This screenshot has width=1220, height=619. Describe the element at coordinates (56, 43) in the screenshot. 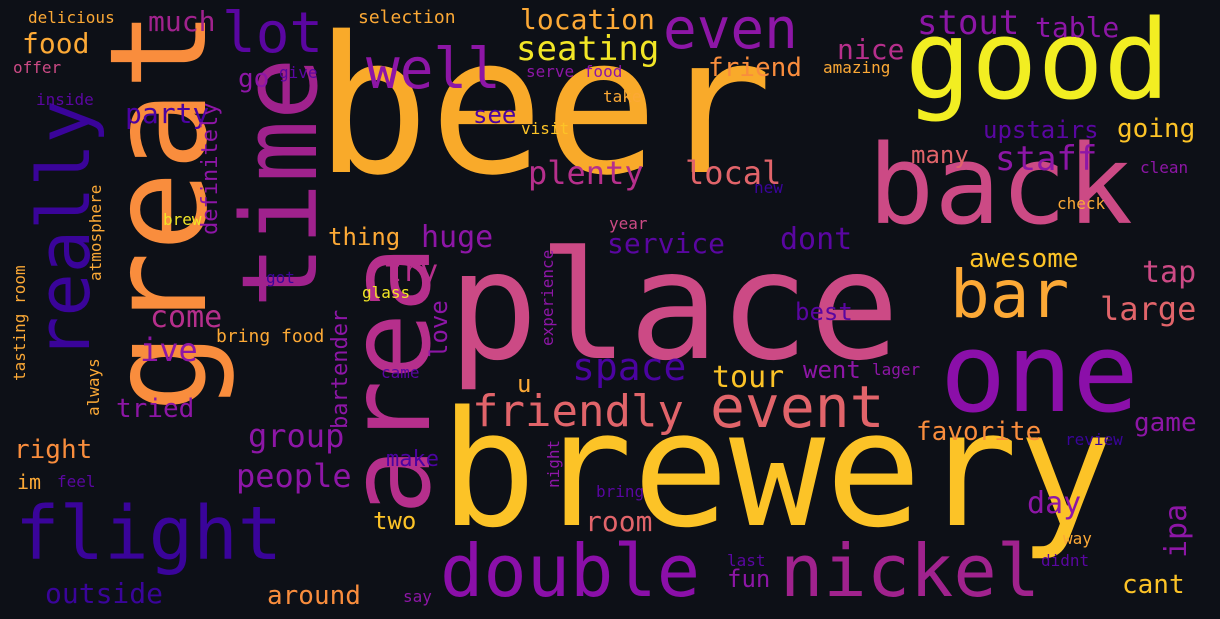

I see `cloud-word: food` at that location.